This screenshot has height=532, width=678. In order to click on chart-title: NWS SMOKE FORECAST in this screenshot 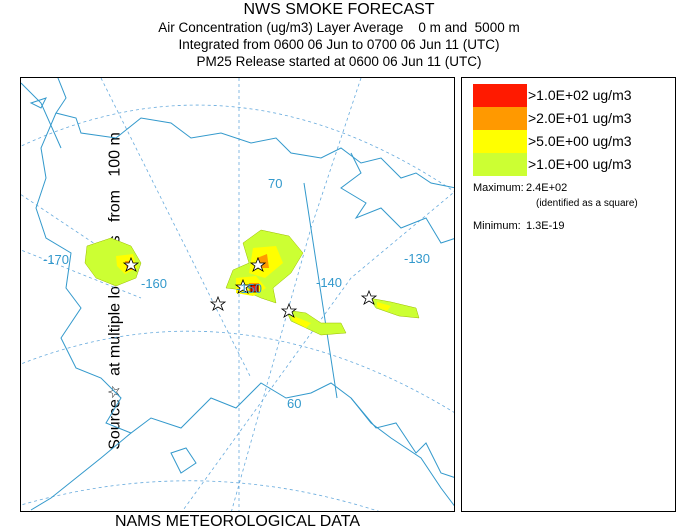, I will do `click(339, 9)`.